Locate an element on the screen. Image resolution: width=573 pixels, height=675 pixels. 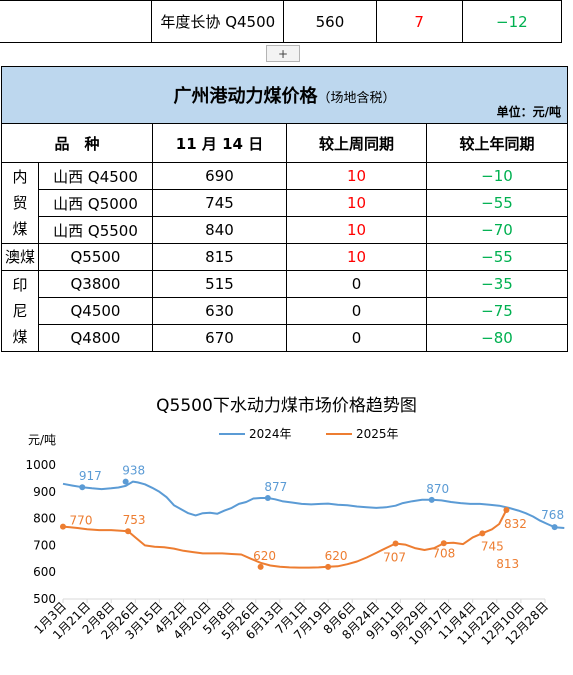
table-title: 广州港动力煤价格 is located at coordinates (245, 96).